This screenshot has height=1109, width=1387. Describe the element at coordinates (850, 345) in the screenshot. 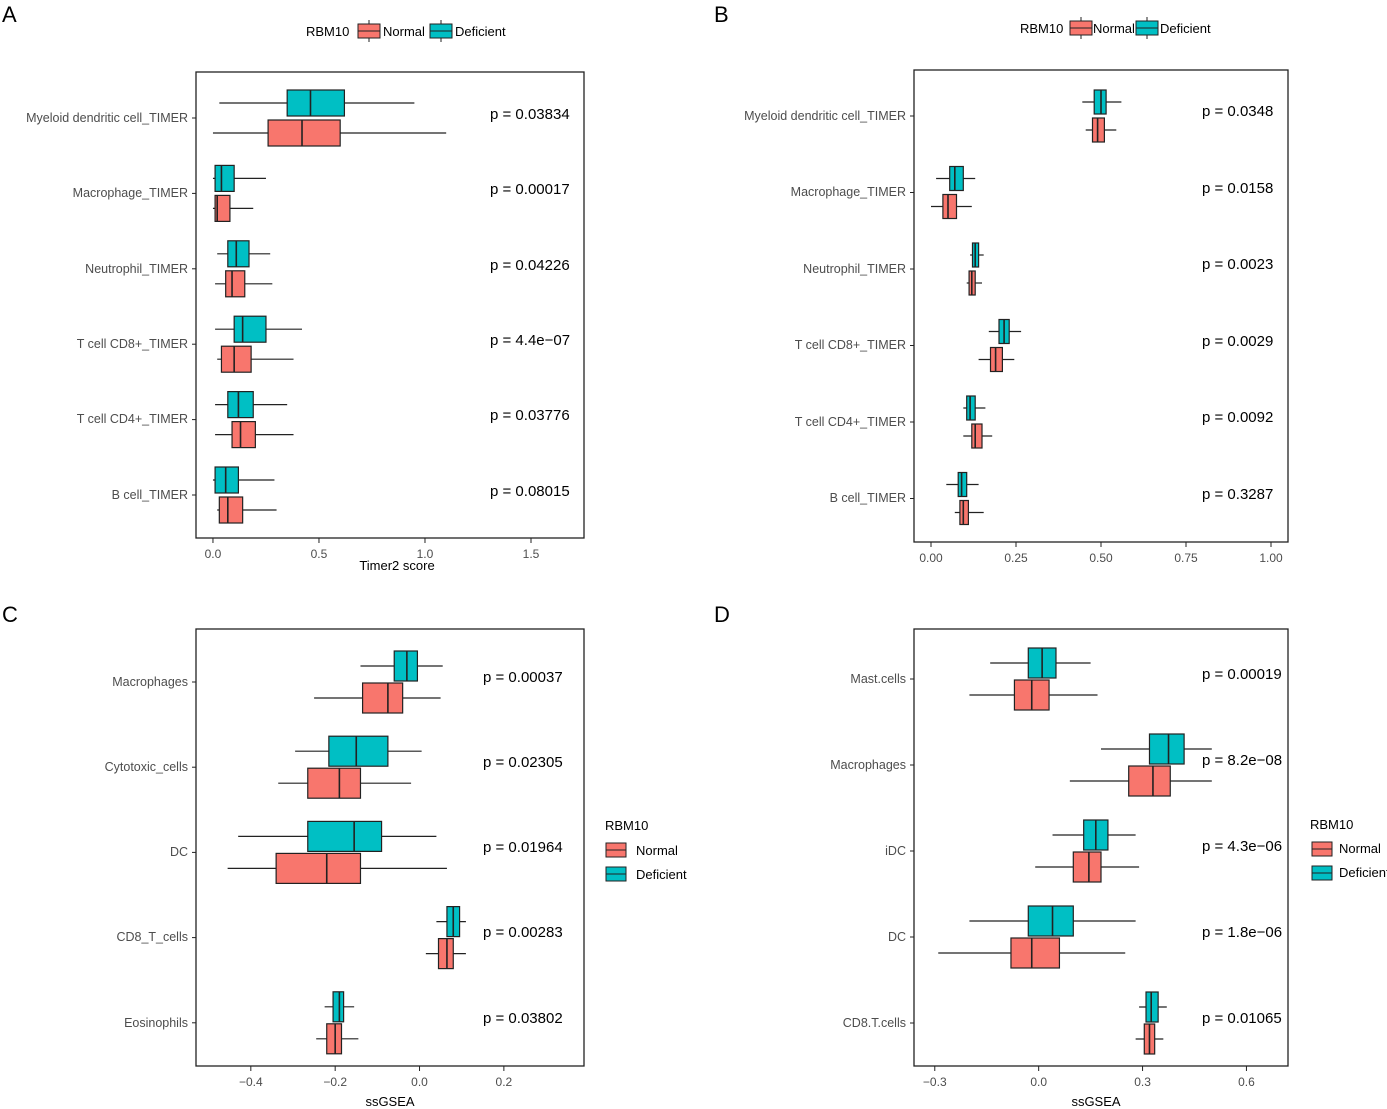

I see `category-label: T cell CD8+_TIMER` at that location.